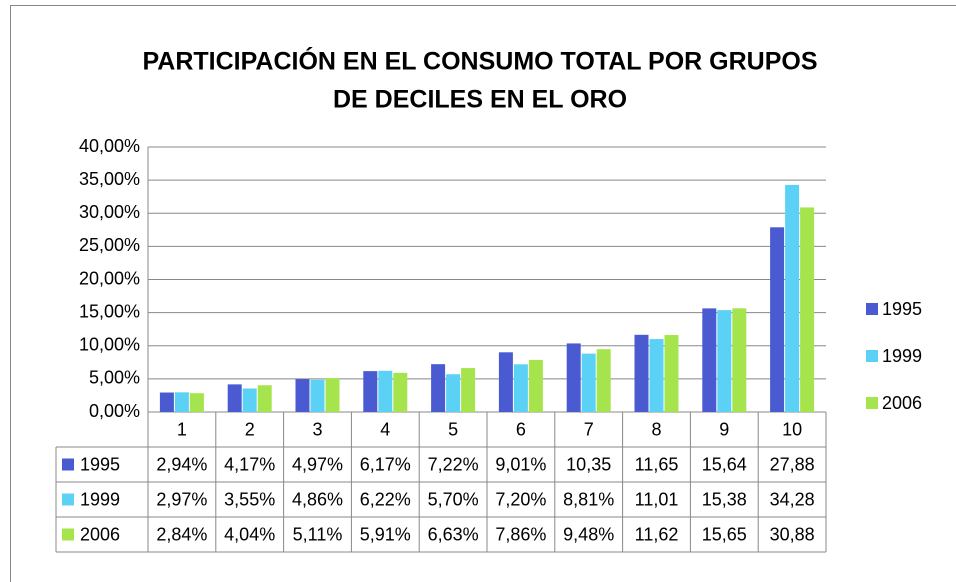 The image size is (956, 582). Describe the element at coordinates (657, 534) in the screenshot. I see `table-value: 11,62` at that location.